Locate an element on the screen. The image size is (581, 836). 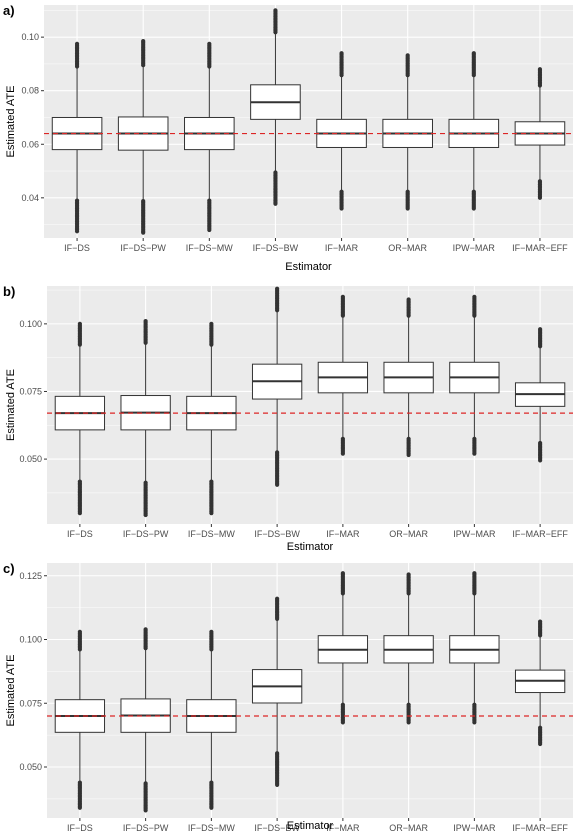
panel-label: c) is located at coordinates (9, 568).